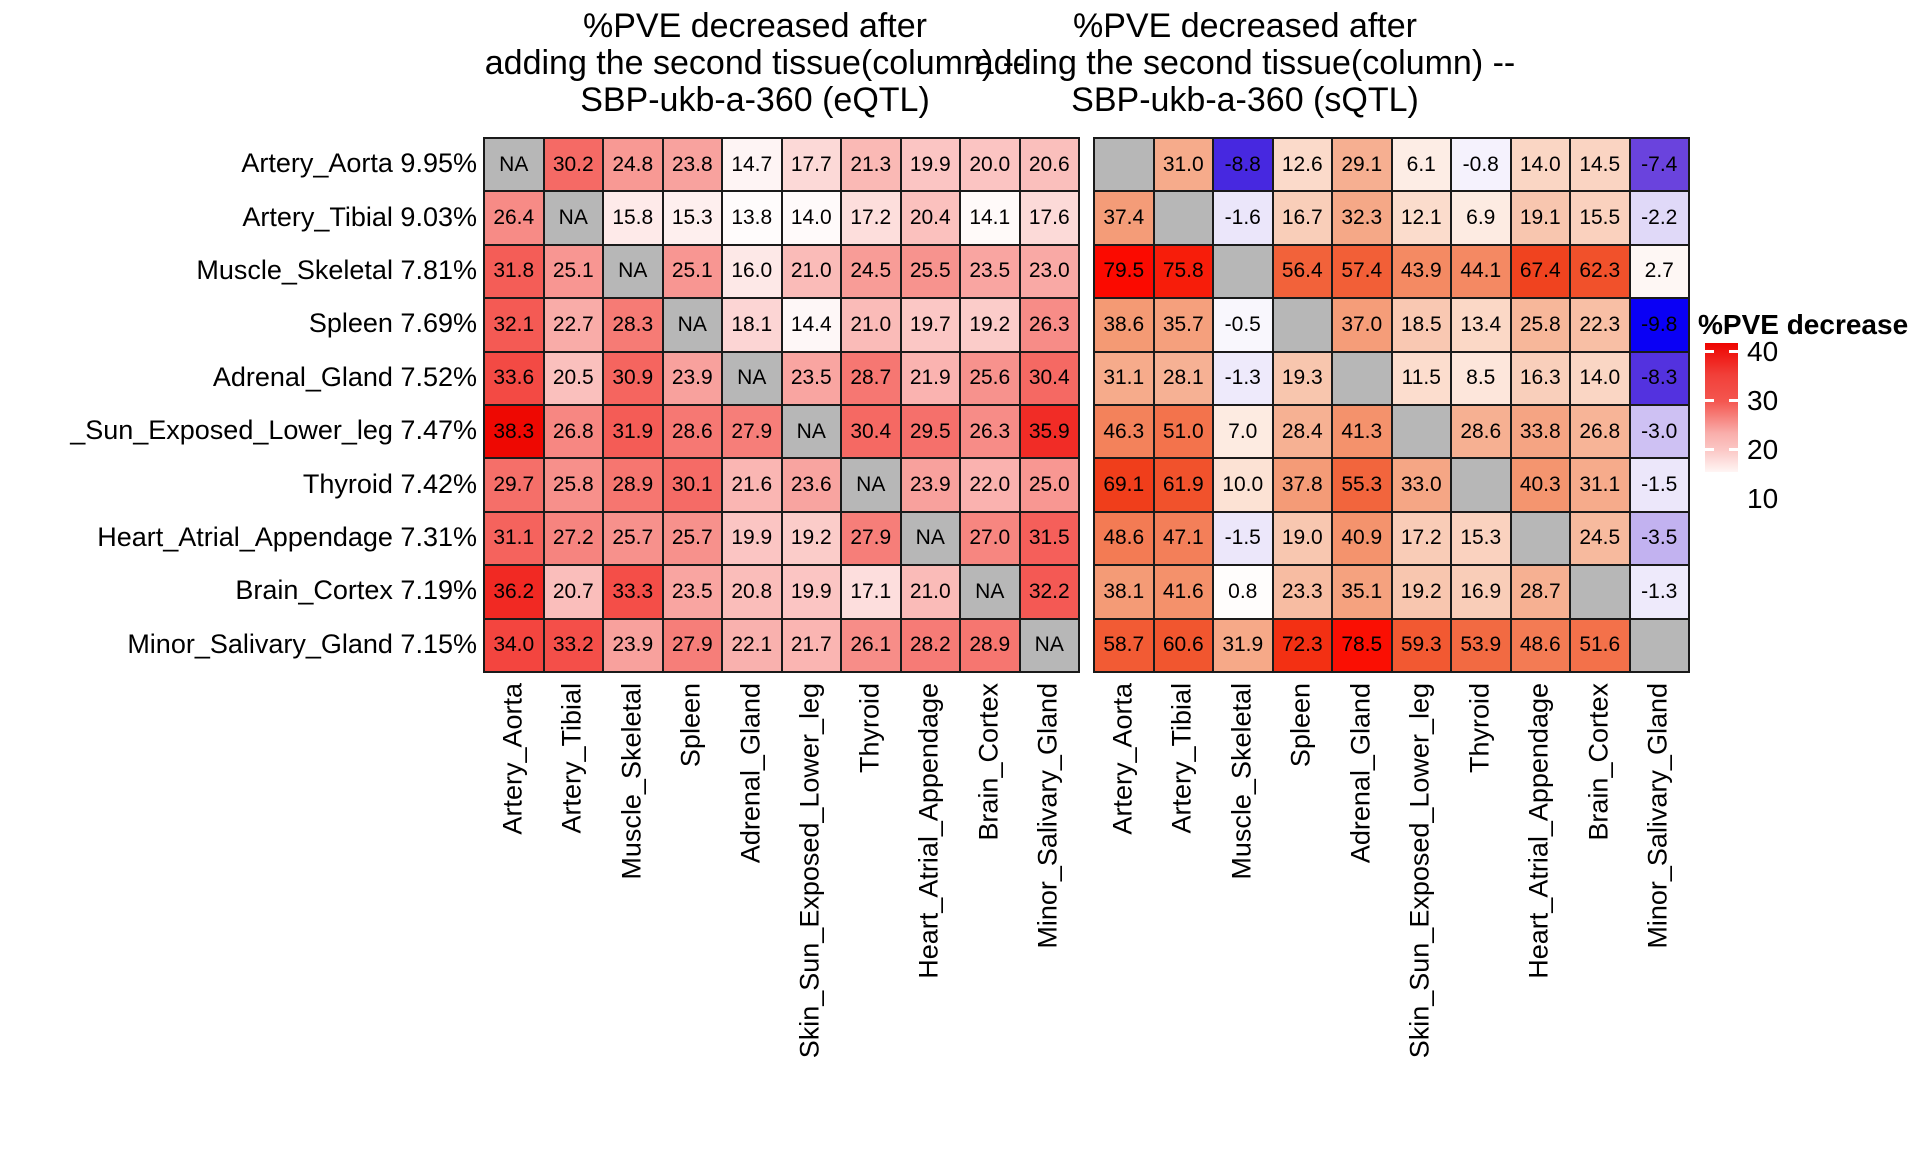 Image resolution: width=1920 pixels, height=1152 pixels. What do you see at coordinates (990, 218) in the screenshot?
I see `heatmap-cell: 14.1` at bounding box center [990, 218].